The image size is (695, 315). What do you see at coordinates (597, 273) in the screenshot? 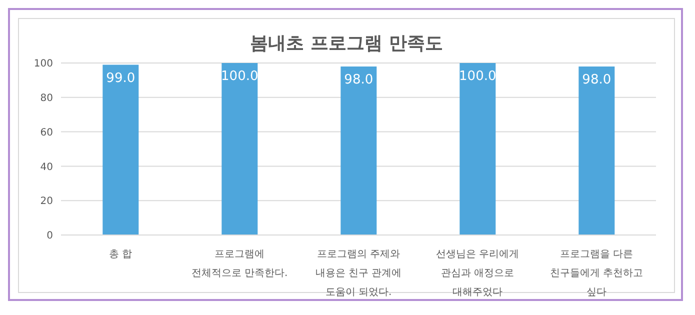
I see `x-tick-label: 프로그램을 다른 친구들에게 추천하고 싶다` at bounding box center [597, 273].